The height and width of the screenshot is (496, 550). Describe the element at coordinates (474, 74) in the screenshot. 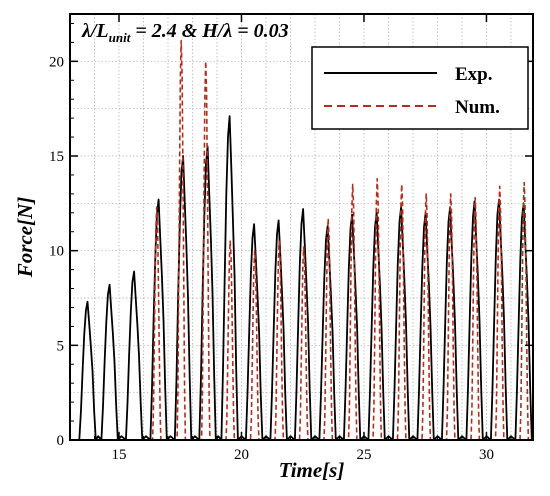

I see `legend-label-exp: Exp.` at that location.